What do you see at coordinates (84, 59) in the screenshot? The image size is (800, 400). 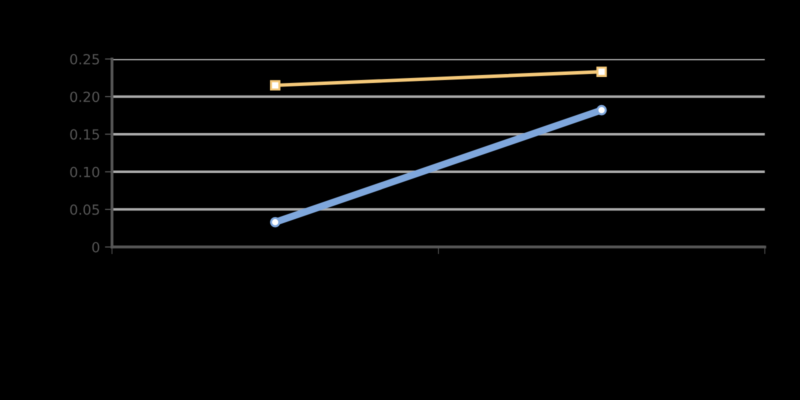 I see `y-tick-label: 0.25` at bounding box center [84, 59].